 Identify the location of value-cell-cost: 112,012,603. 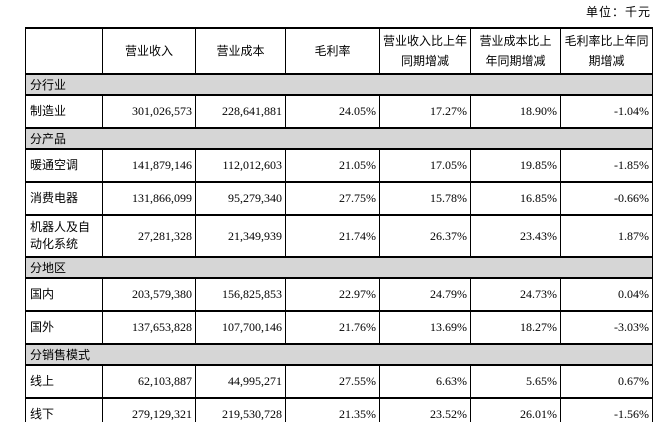
(240, 165).